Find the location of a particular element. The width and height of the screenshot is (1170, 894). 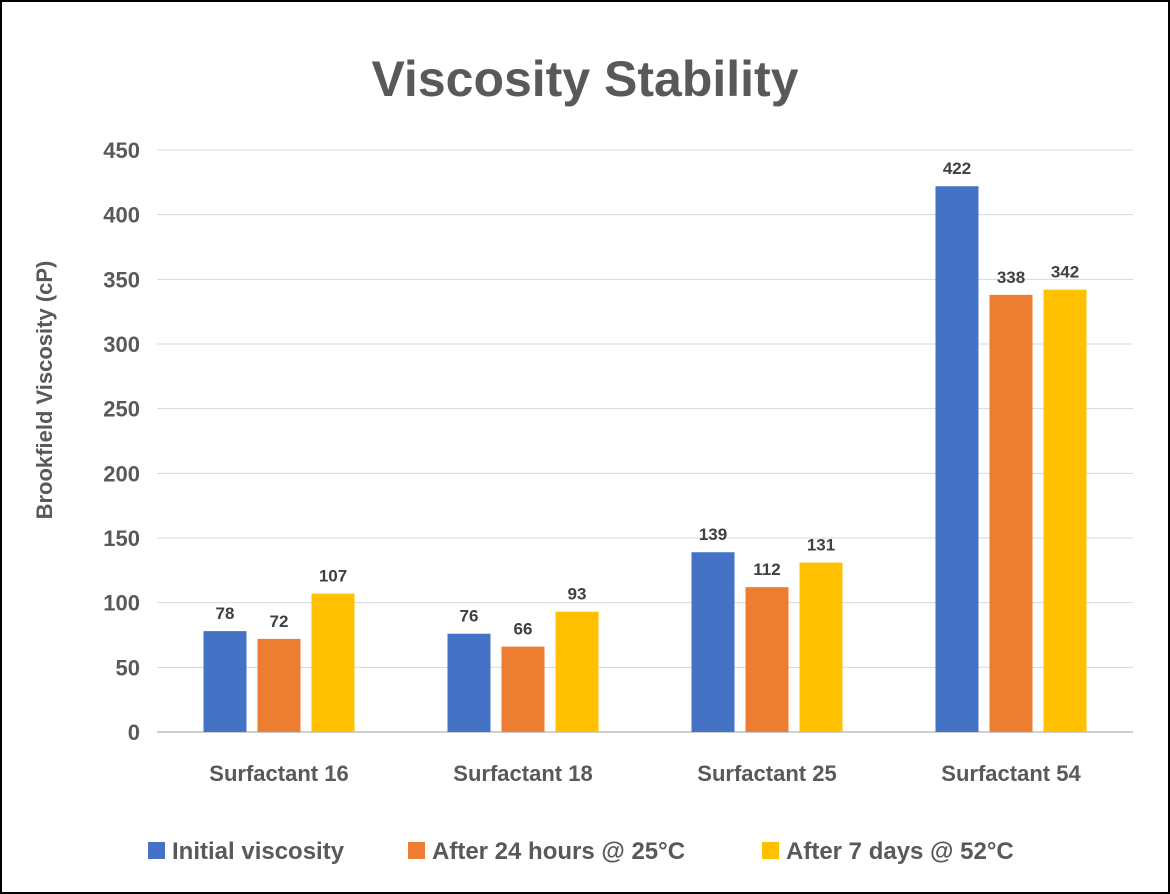

data-label: 78 is located at coordinates (225, 613).